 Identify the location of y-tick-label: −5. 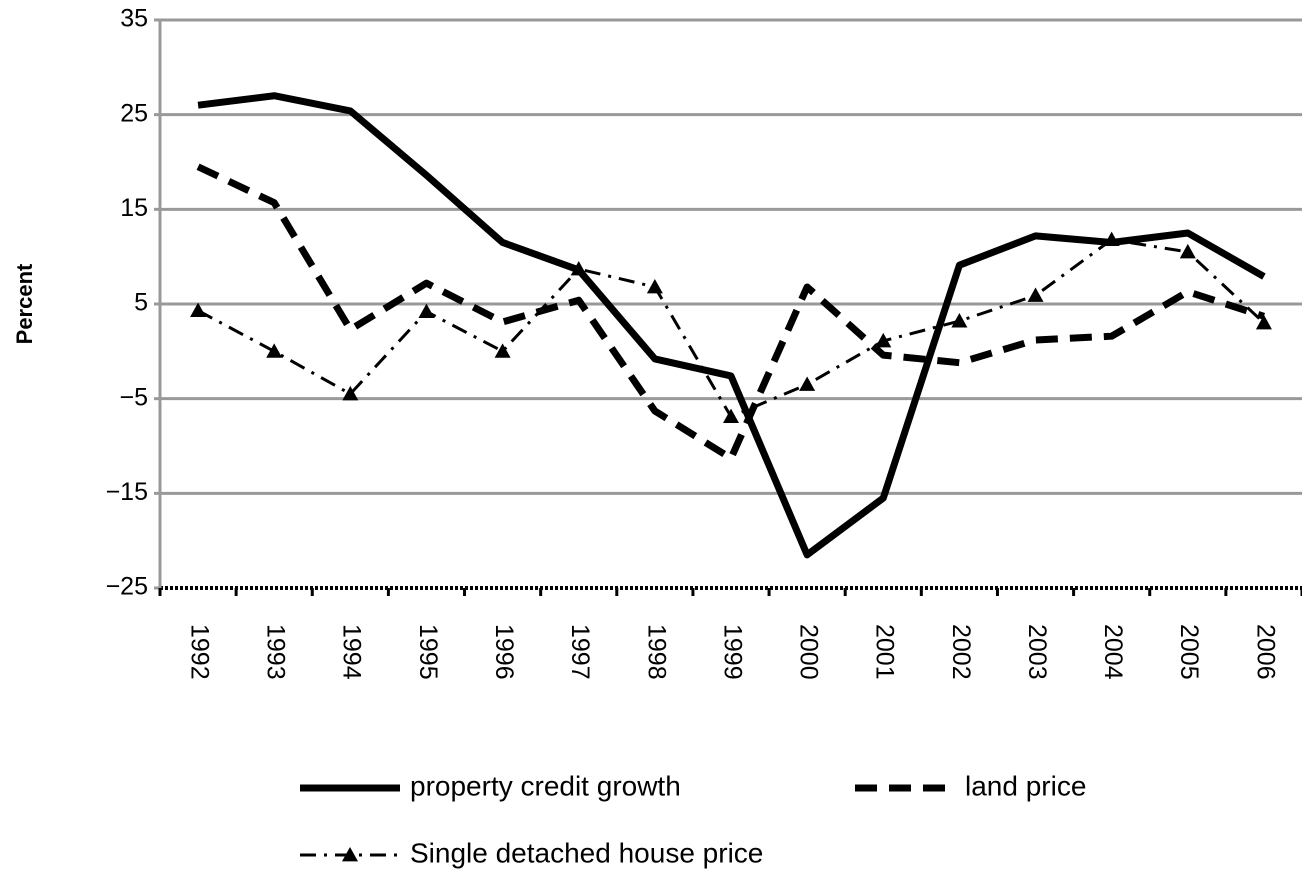
(133, 397).